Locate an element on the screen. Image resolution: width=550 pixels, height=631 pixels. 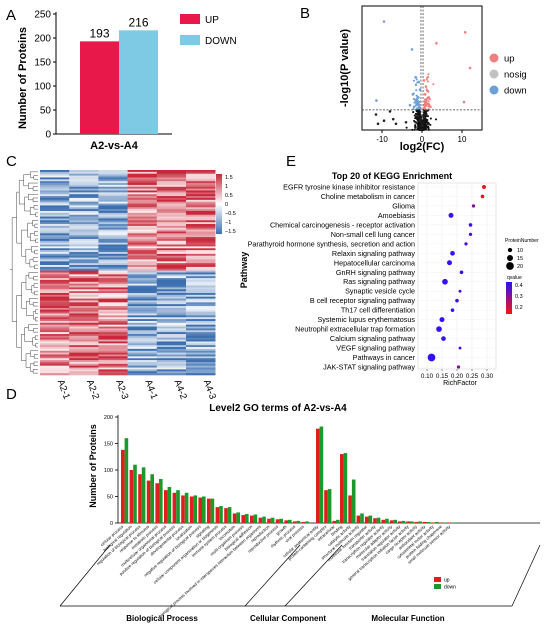
panel-c-letter: C is located at coordinates (11, 161).